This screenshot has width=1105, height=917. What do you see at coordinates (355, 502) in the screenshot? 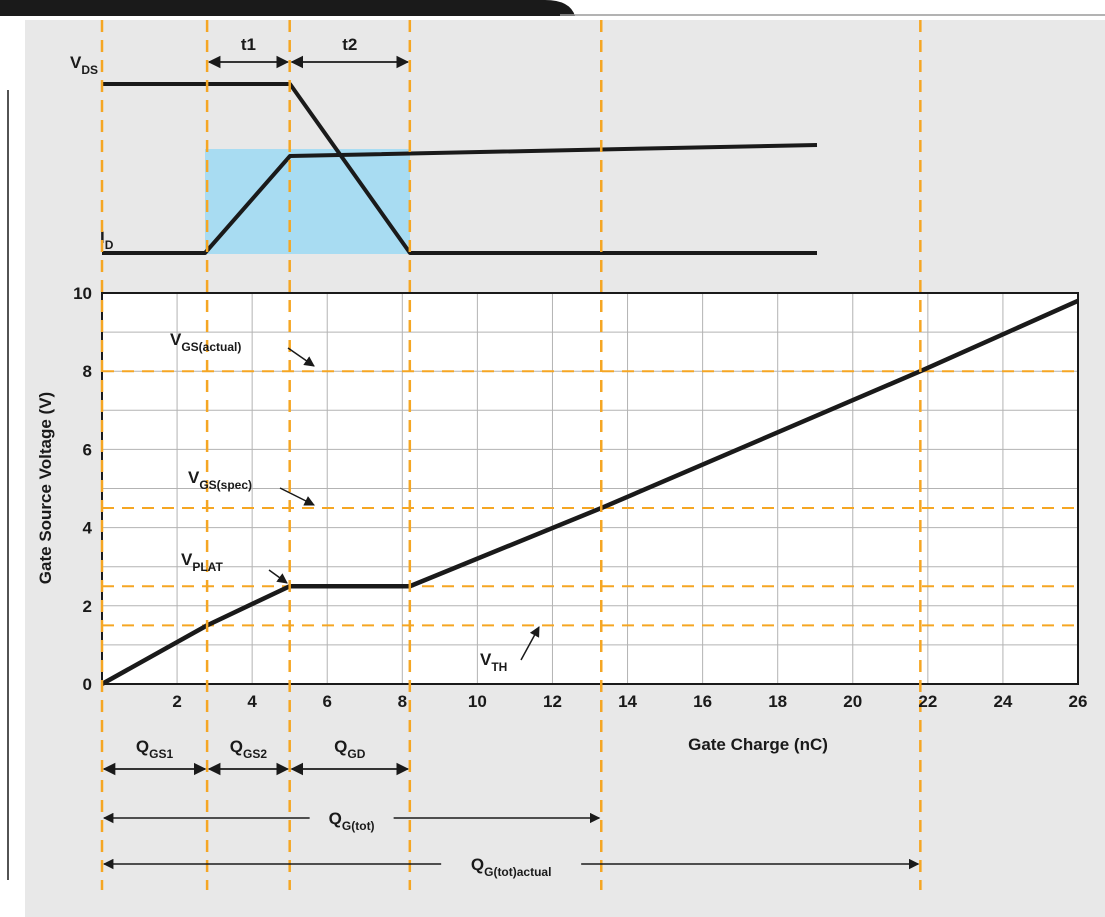
I see `reference-level-labels: VGS(actual) VGS(spec) VPLAT VTH` at bounding box center [355, 502].